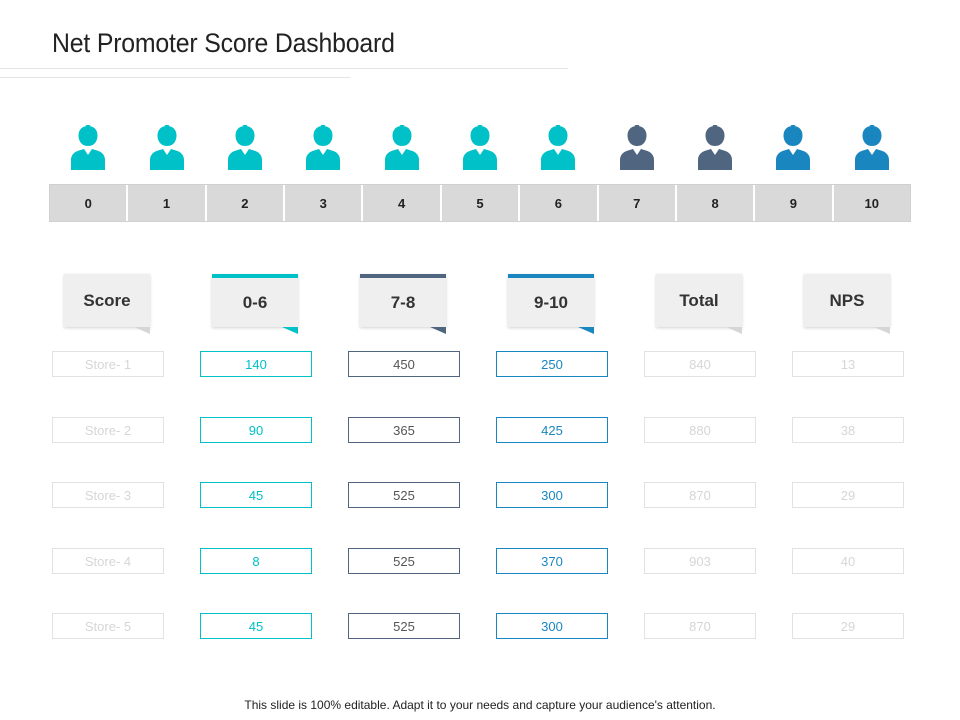 This screenshot has width=960, height=720. What do you see at coordinates (175, 77) in the screenshot?
I see `title-divider-short` at bounding box center [175, 77].